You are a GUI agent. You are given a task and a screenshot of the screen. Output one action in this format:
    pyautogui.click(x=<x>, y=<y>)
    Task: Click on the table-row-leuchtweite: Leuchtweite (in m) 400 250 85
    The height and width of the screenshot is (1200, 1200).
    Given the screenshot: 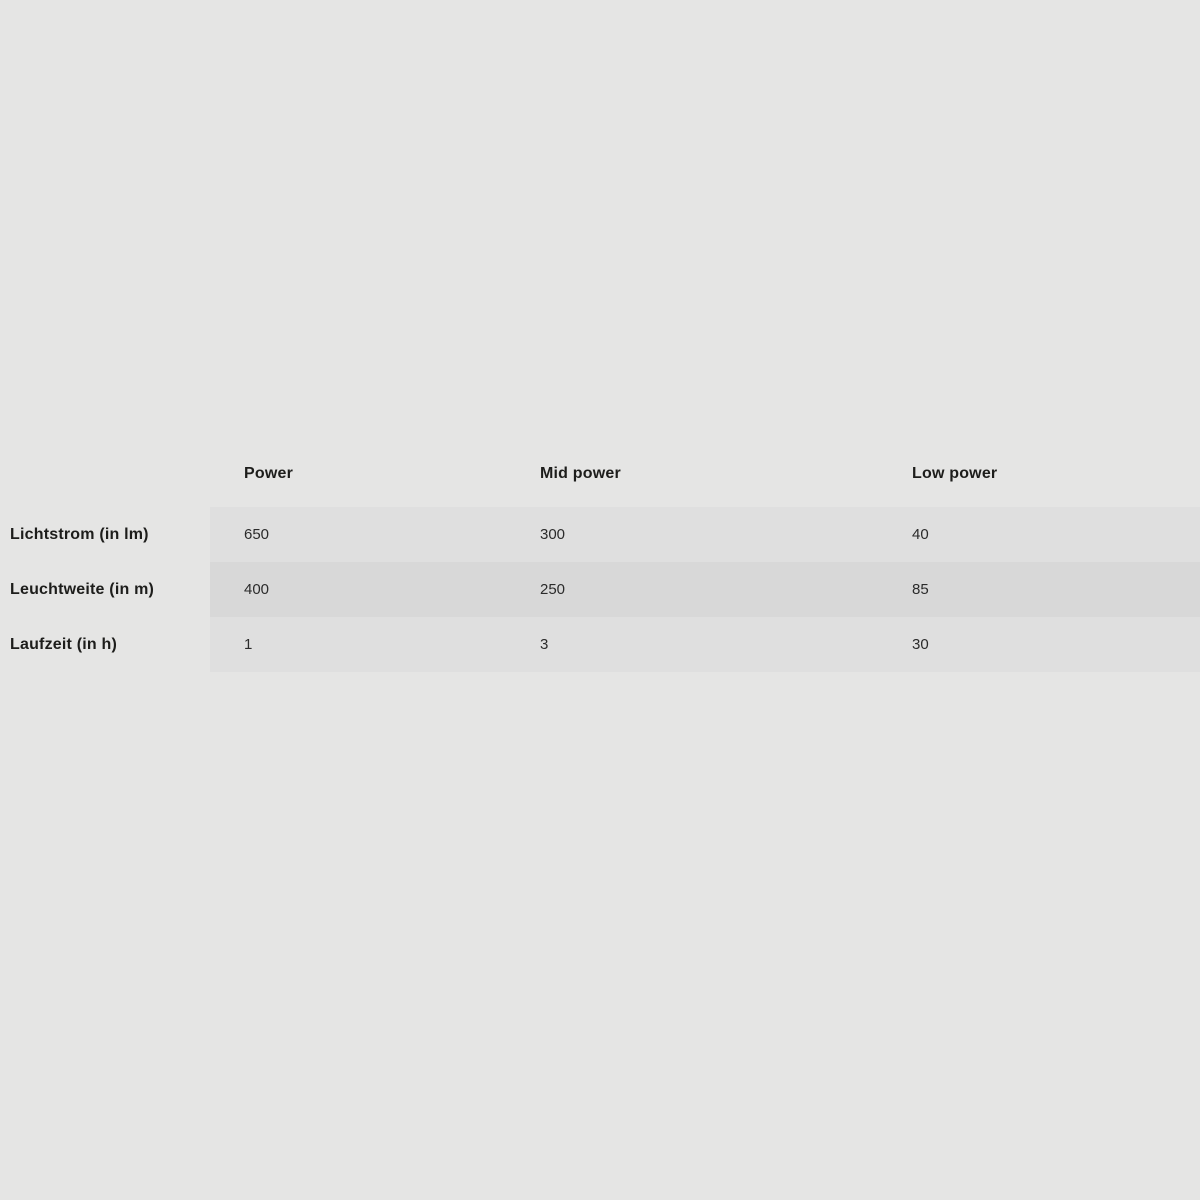 What is the action you would take?
    pyautogui.click(x=600, y=589)
    